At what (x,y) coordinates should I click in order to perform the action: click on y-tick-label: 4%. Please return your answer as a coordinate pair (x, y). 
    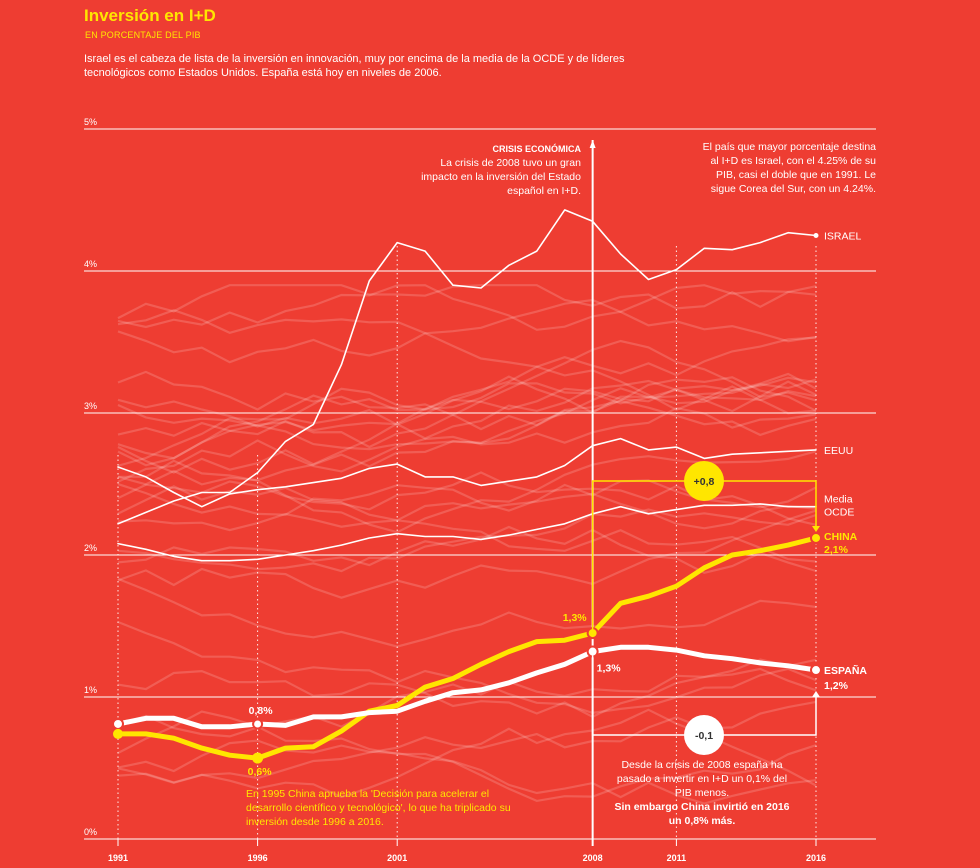
    Looking at the image, I should click on (90, 264).